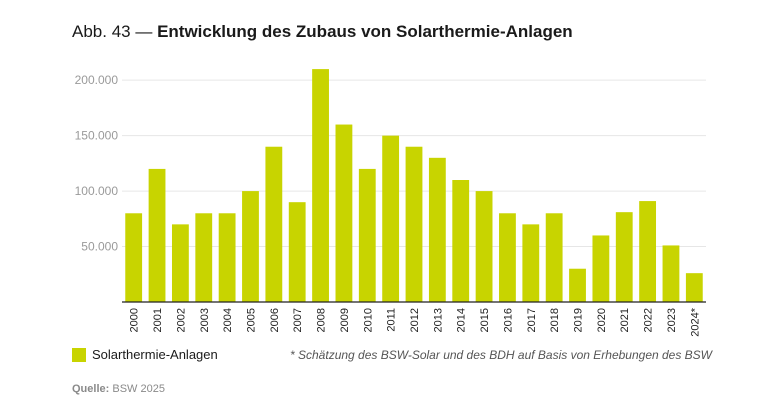  Describe the element at coordinates (322, 320) in the screenshot. I see `x-tick-label: 2008` at that location.